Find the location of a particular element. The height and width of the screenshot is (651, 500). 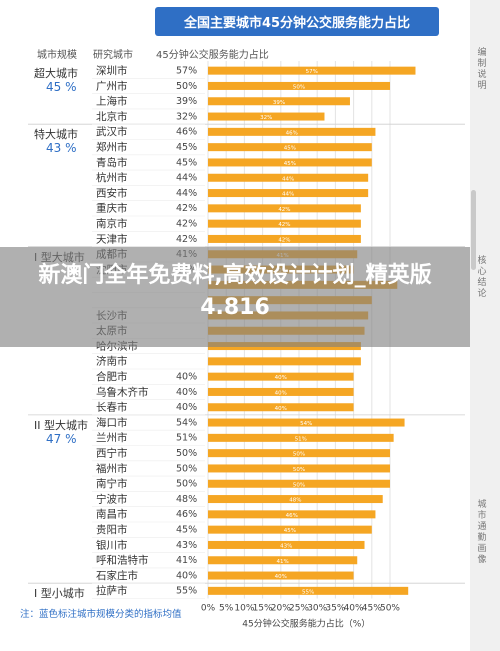

group-name: 特大城市 is located at coordinates (56, 135).